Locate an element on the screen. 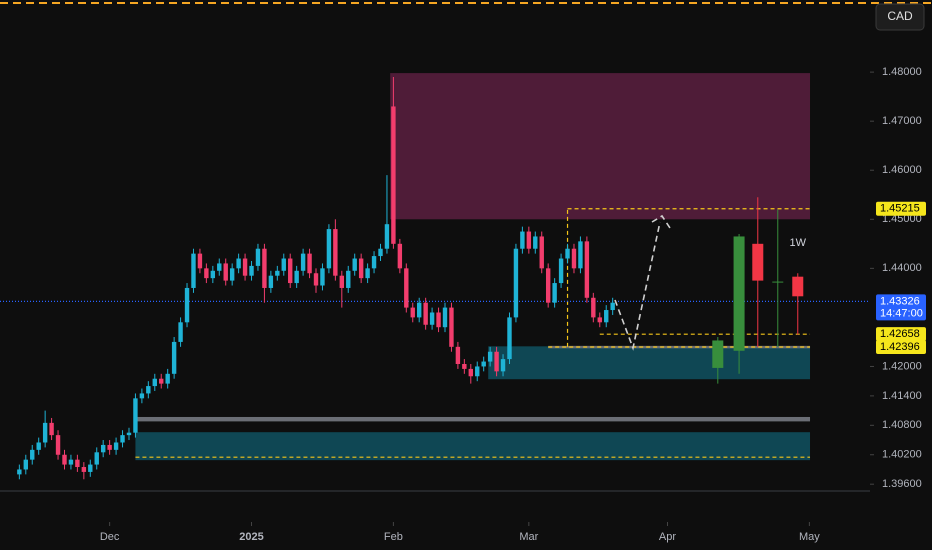 Image resolution: width=932 pixels, height=550 pixels. y-tick-label: 1.42000 is located at coordinates (902, 366).